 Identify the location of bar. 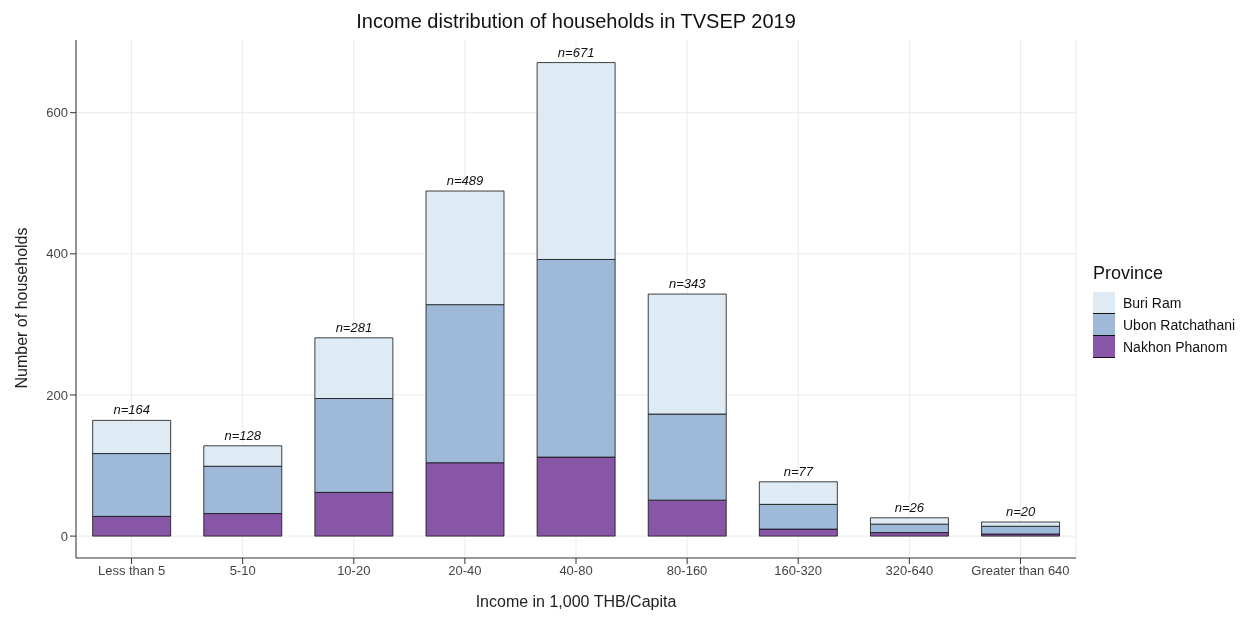
(1020, 530).